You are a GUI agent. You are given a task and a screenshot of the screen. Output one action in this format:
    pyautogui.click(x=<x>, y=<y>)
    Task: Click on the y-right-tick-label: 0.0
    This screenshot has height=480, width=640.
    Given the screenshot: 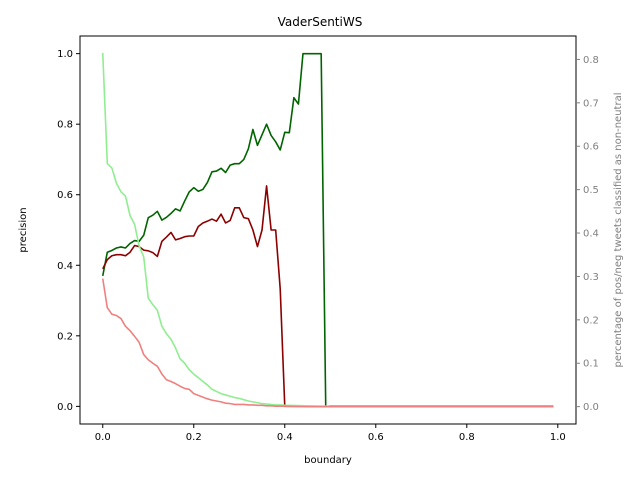 What is the action you would take?
    pyautogui.click(x=591, y=407)
    